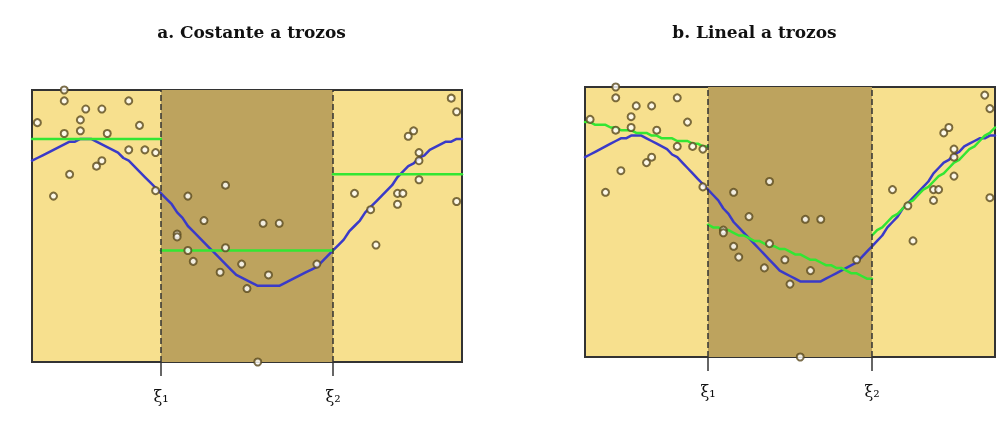 The image size is (1006, 424). Describe the element at coordinates (754, 31) in the screenshot. I see `chart-title: b. Lineal a trozos` at that location.